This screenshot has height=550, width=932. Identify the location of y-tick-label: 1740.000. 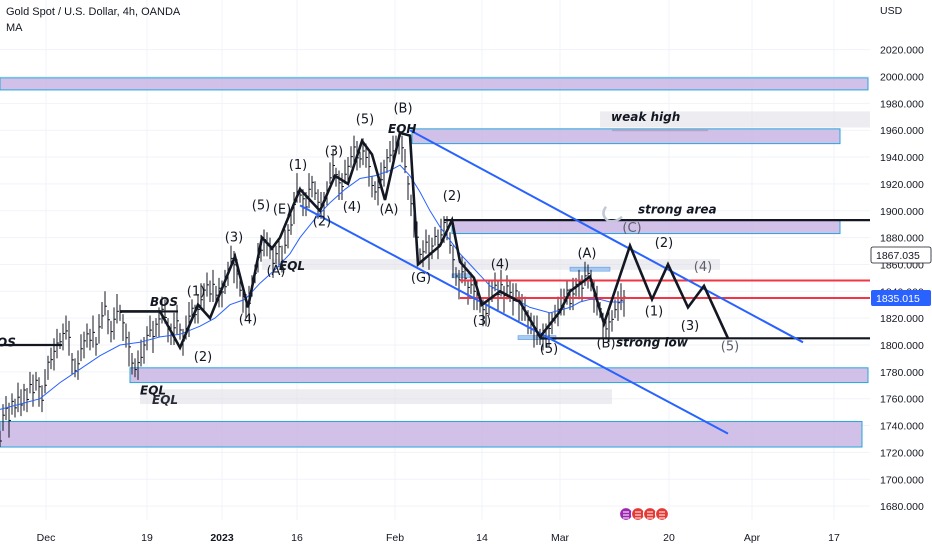
(902, 427).